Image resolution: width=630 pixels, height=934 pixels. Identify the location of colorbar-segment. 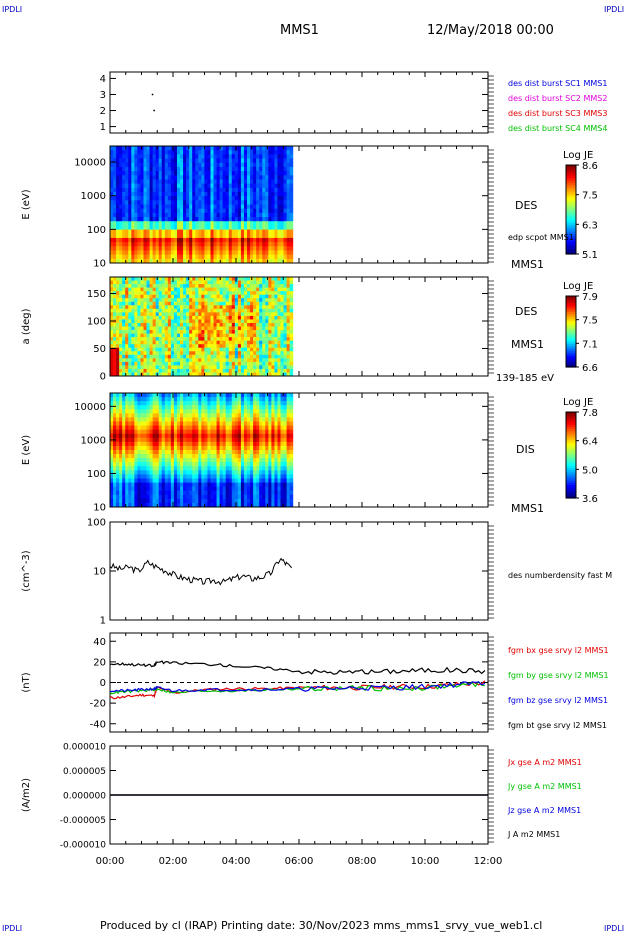
(571, 359).